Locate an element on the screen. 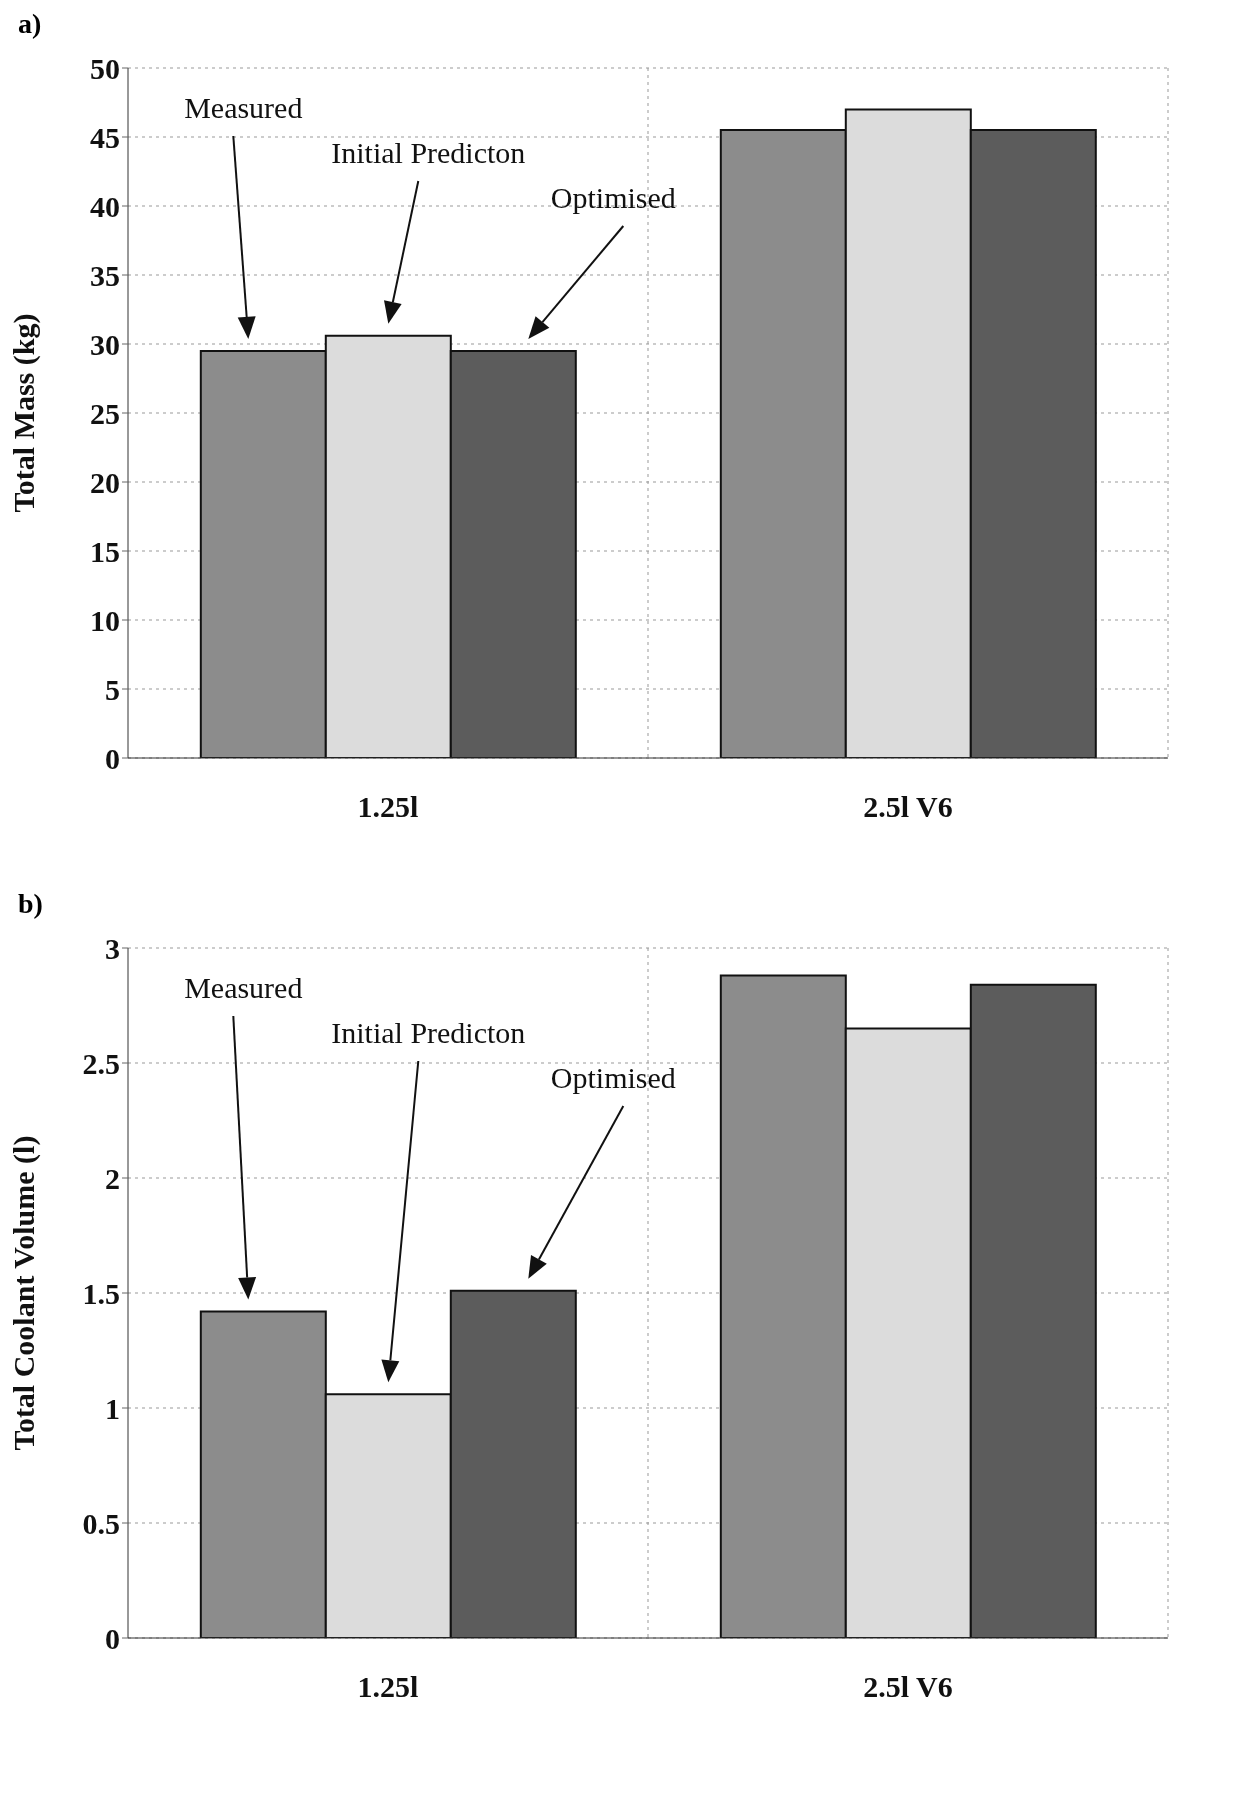 This screenshot has width=1241, height=1808. y-tick-label: 0.5 is located at coordinates (101, 1523).